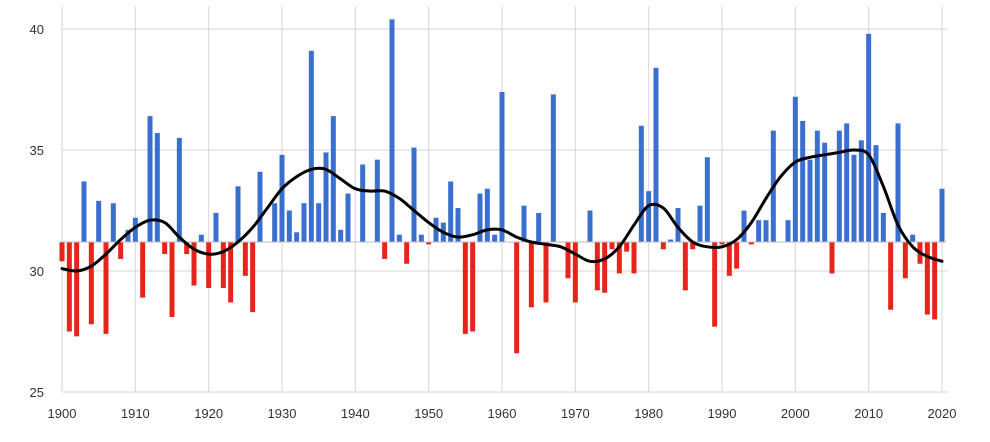 The image size is (990, 442). Describe the element at coordinates (392, 130) in the screenshot. I see `bar-1945` at that location.